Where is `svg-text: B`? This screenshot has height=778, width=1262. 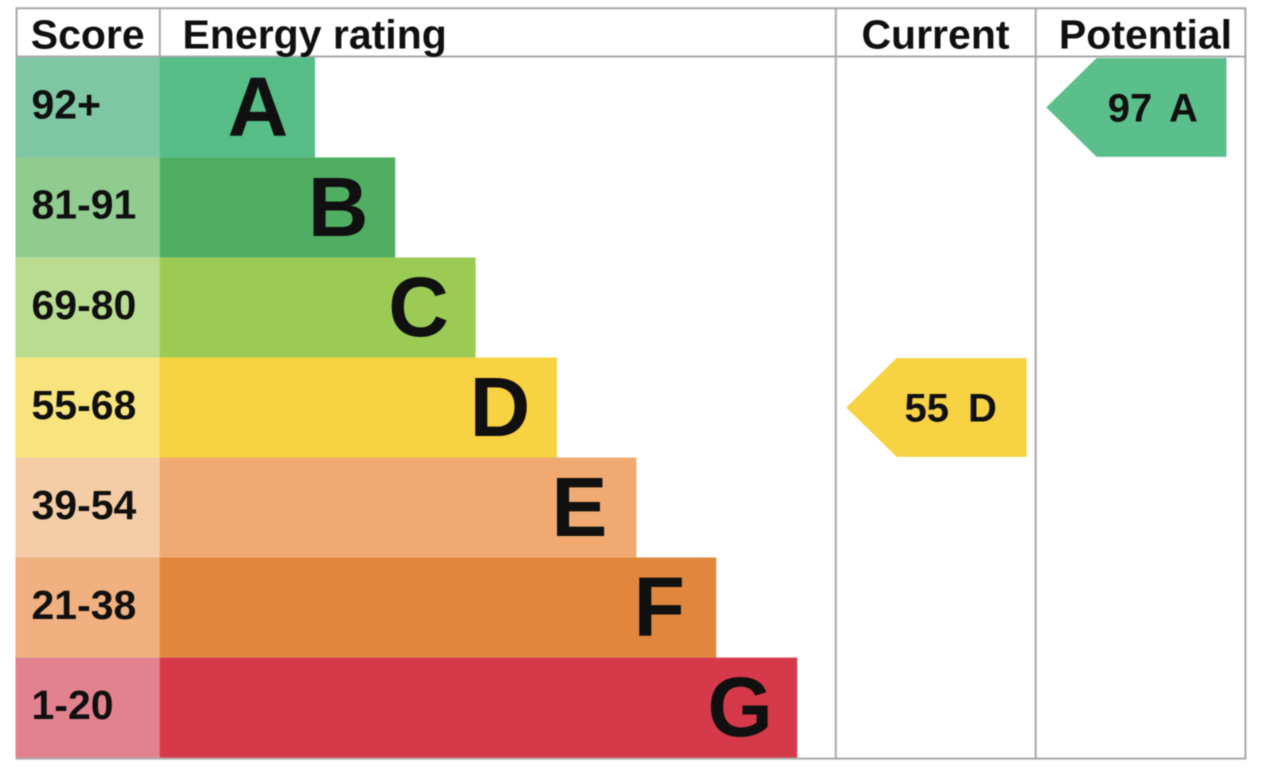 svg-text: B is located at coordinates (338, 207).